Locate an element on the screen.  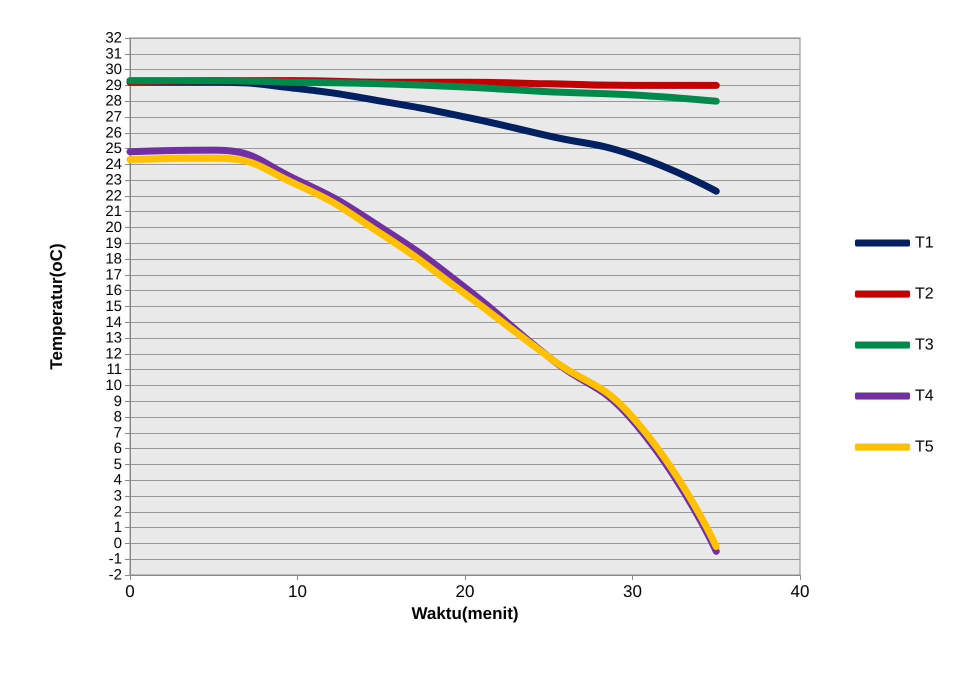
y-tick-label: 15 is located at coordinates (113, 306).